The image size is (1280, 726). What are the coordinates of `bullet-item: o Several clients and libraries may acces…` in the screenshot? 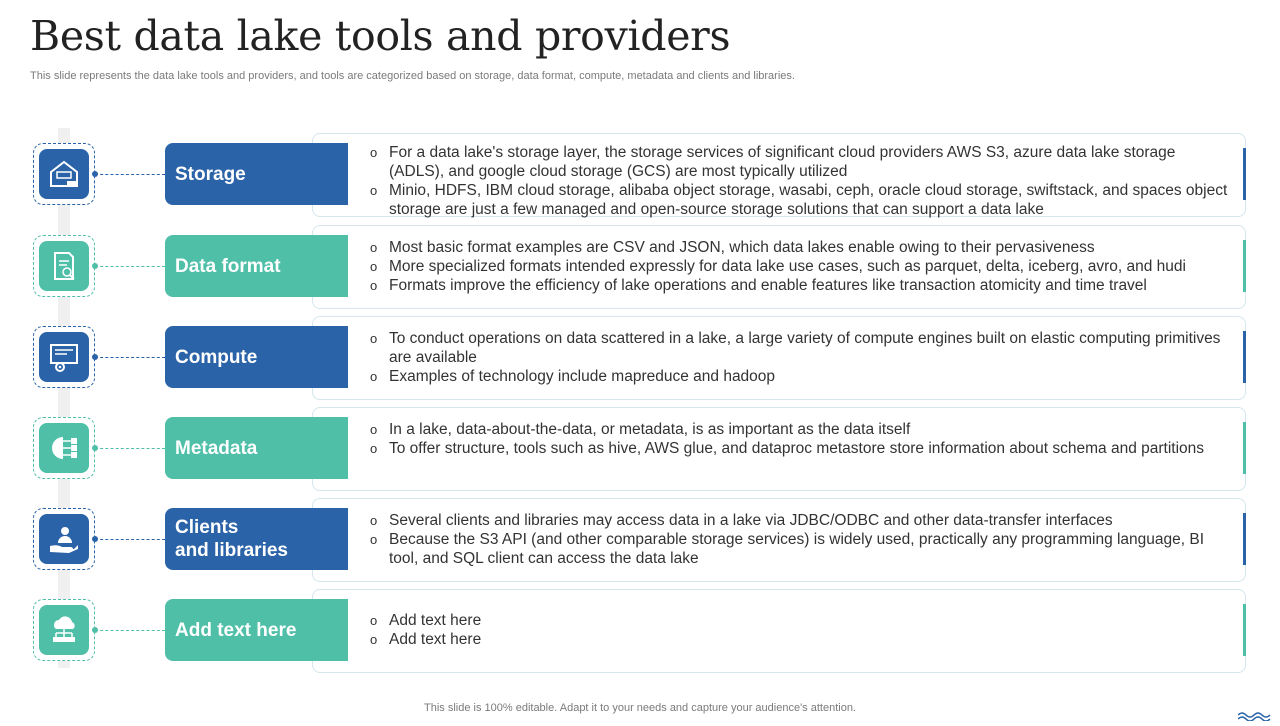 It's located at (741, 520).